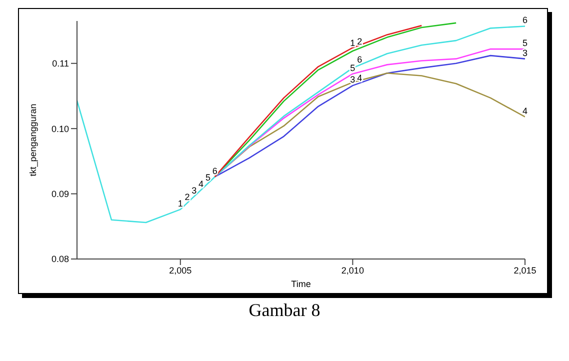 The image size is (569, 361). Describe the element at coordinates (60, 259) in the screenshot. I see `y-tick-label: 0.08` at that location.